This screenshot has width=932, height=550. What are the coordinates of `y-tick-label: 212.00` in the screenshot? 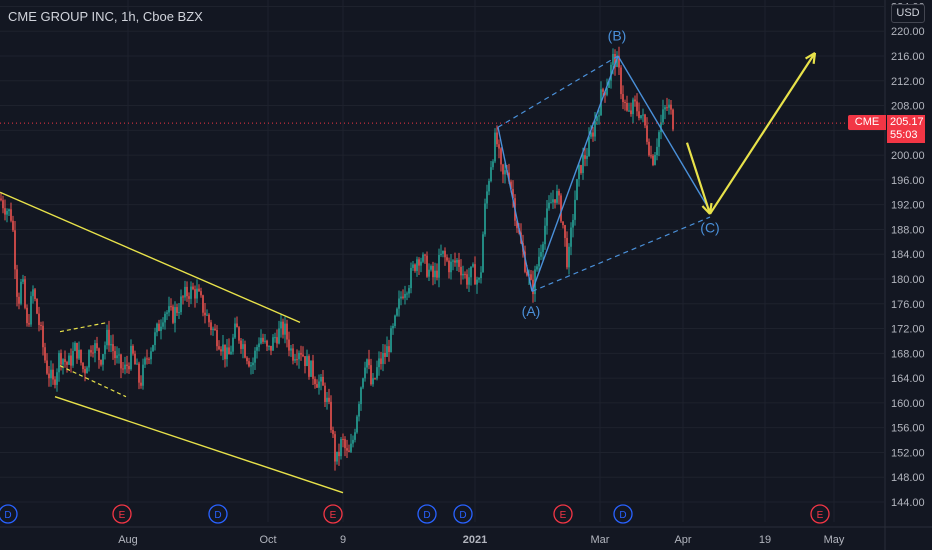 It's located at (908, 82).